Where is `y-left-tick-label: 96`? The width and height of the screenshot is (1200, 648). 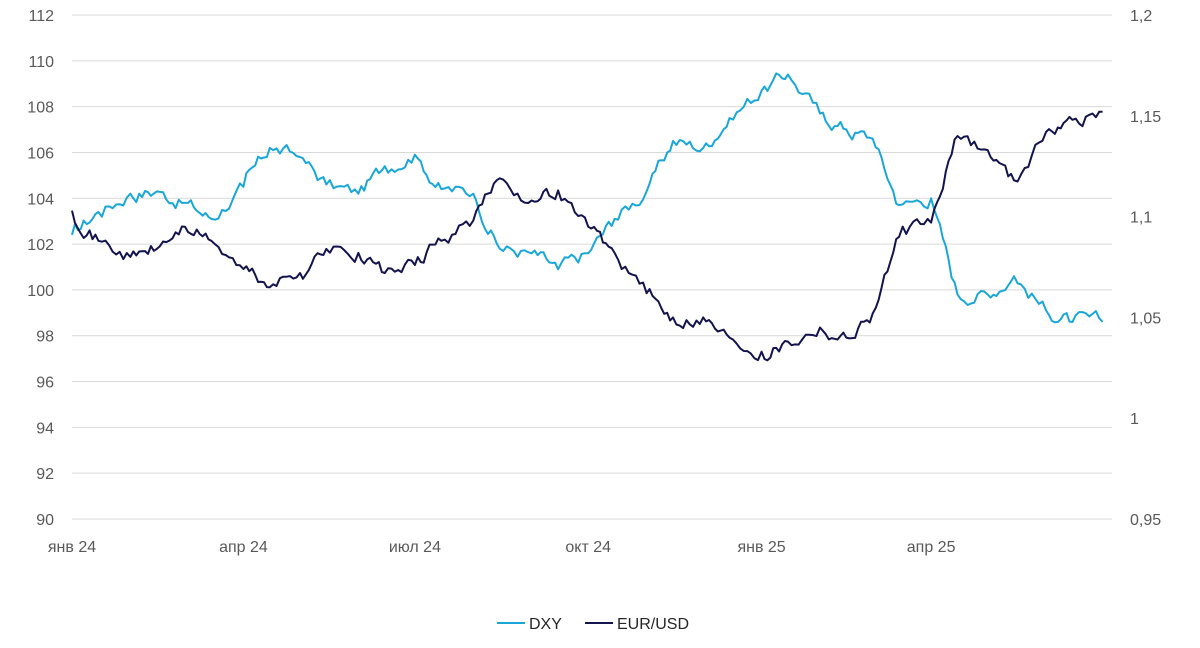 y-left-tick-label: 96 is located at coordinates (45, 383).